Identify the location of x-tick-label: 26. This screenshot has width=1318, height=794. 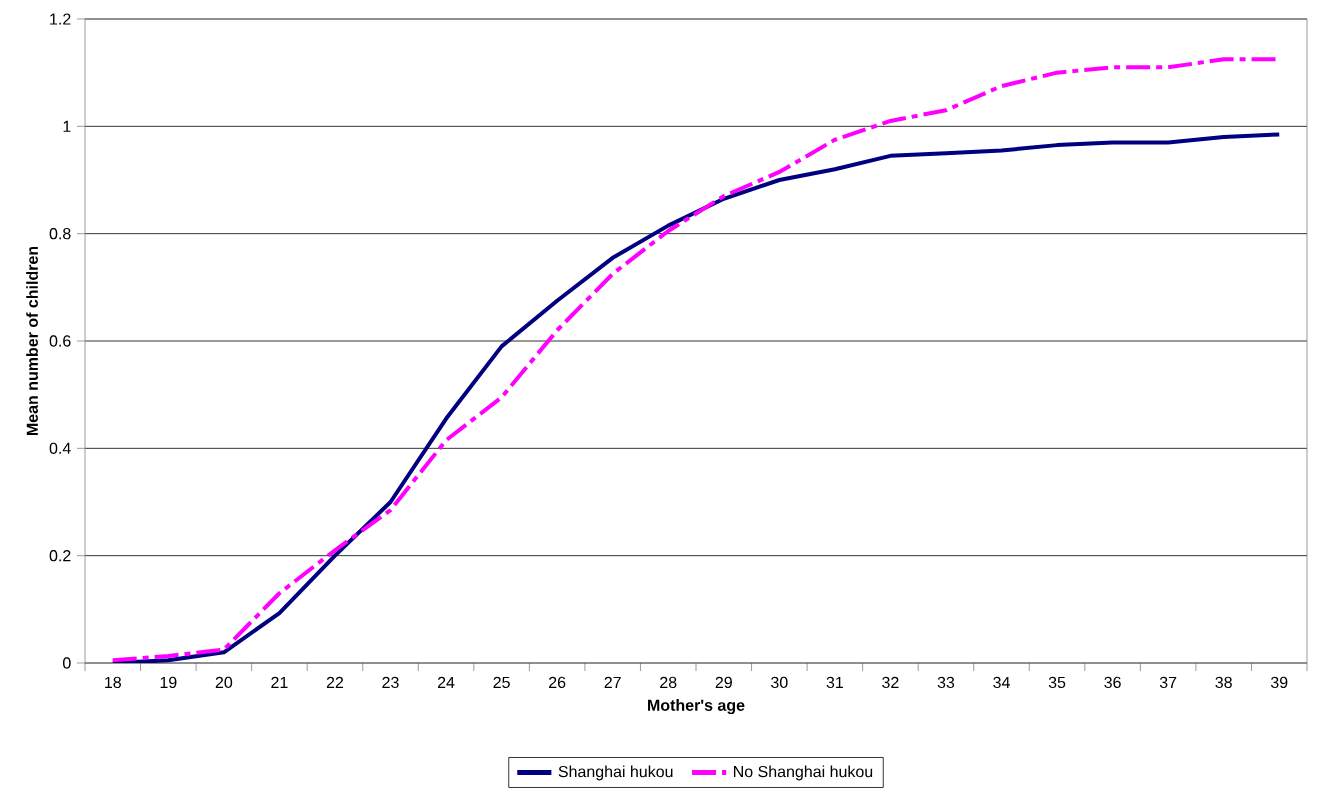
(557, 682).